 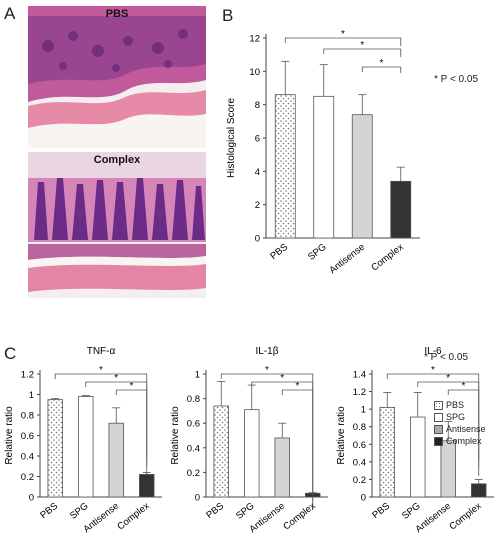 I want to click on histology-image-complex: Complex, so click(x=117, y=225).